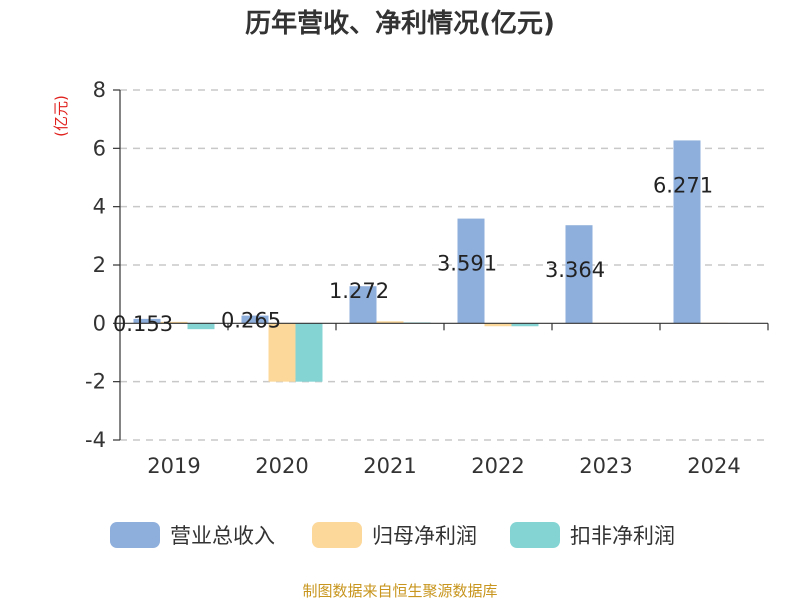 The height and width of the screenshot is (600, 800). What do you see at coordinates (99, 148) in the screenshot?
I see `y-tick-label: 6` at bounding box center [99, 148].